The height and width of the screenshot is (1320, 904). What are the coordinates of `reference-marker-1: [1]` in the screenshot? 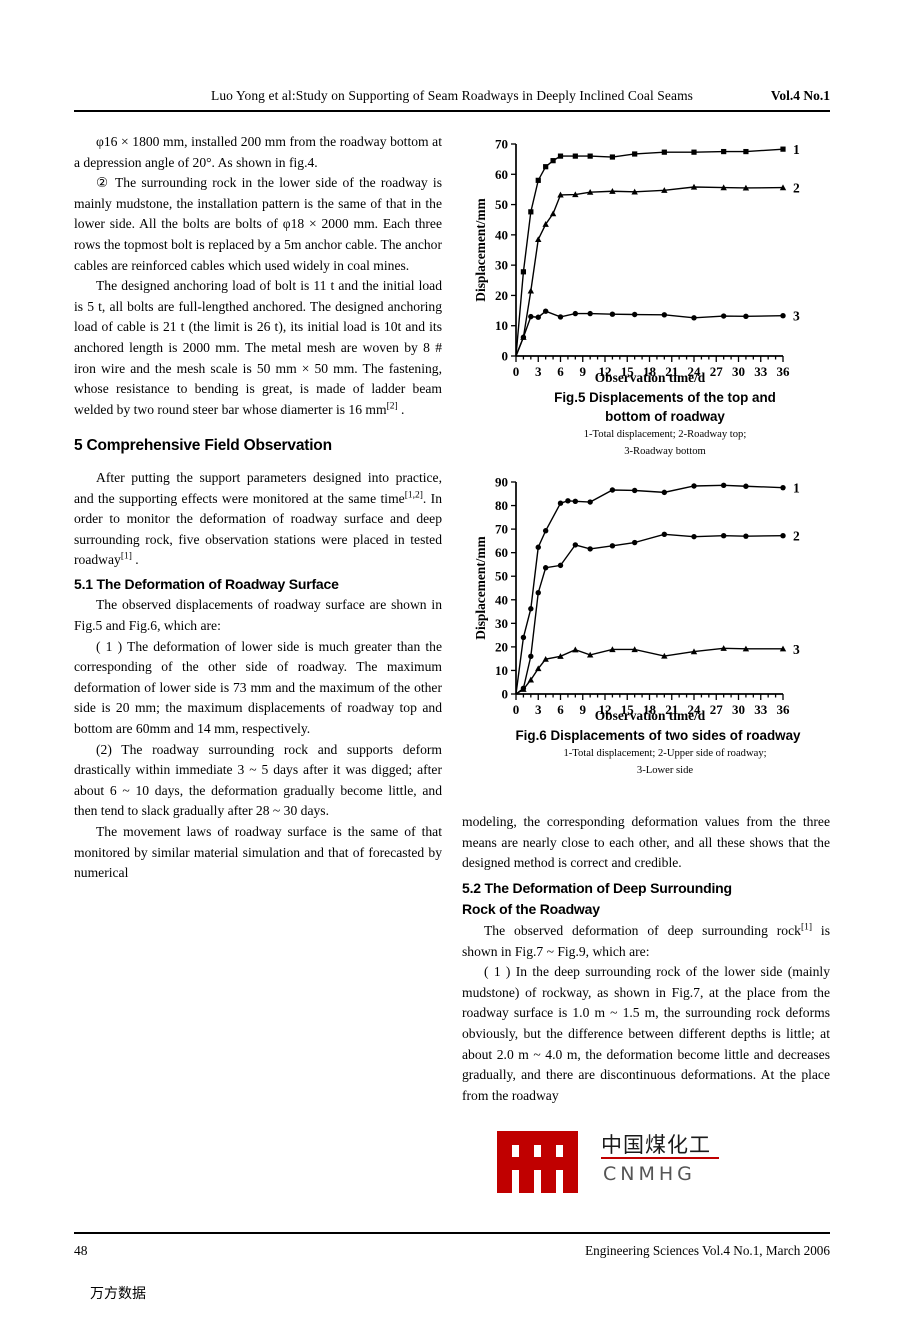 It's located at (126, 556).